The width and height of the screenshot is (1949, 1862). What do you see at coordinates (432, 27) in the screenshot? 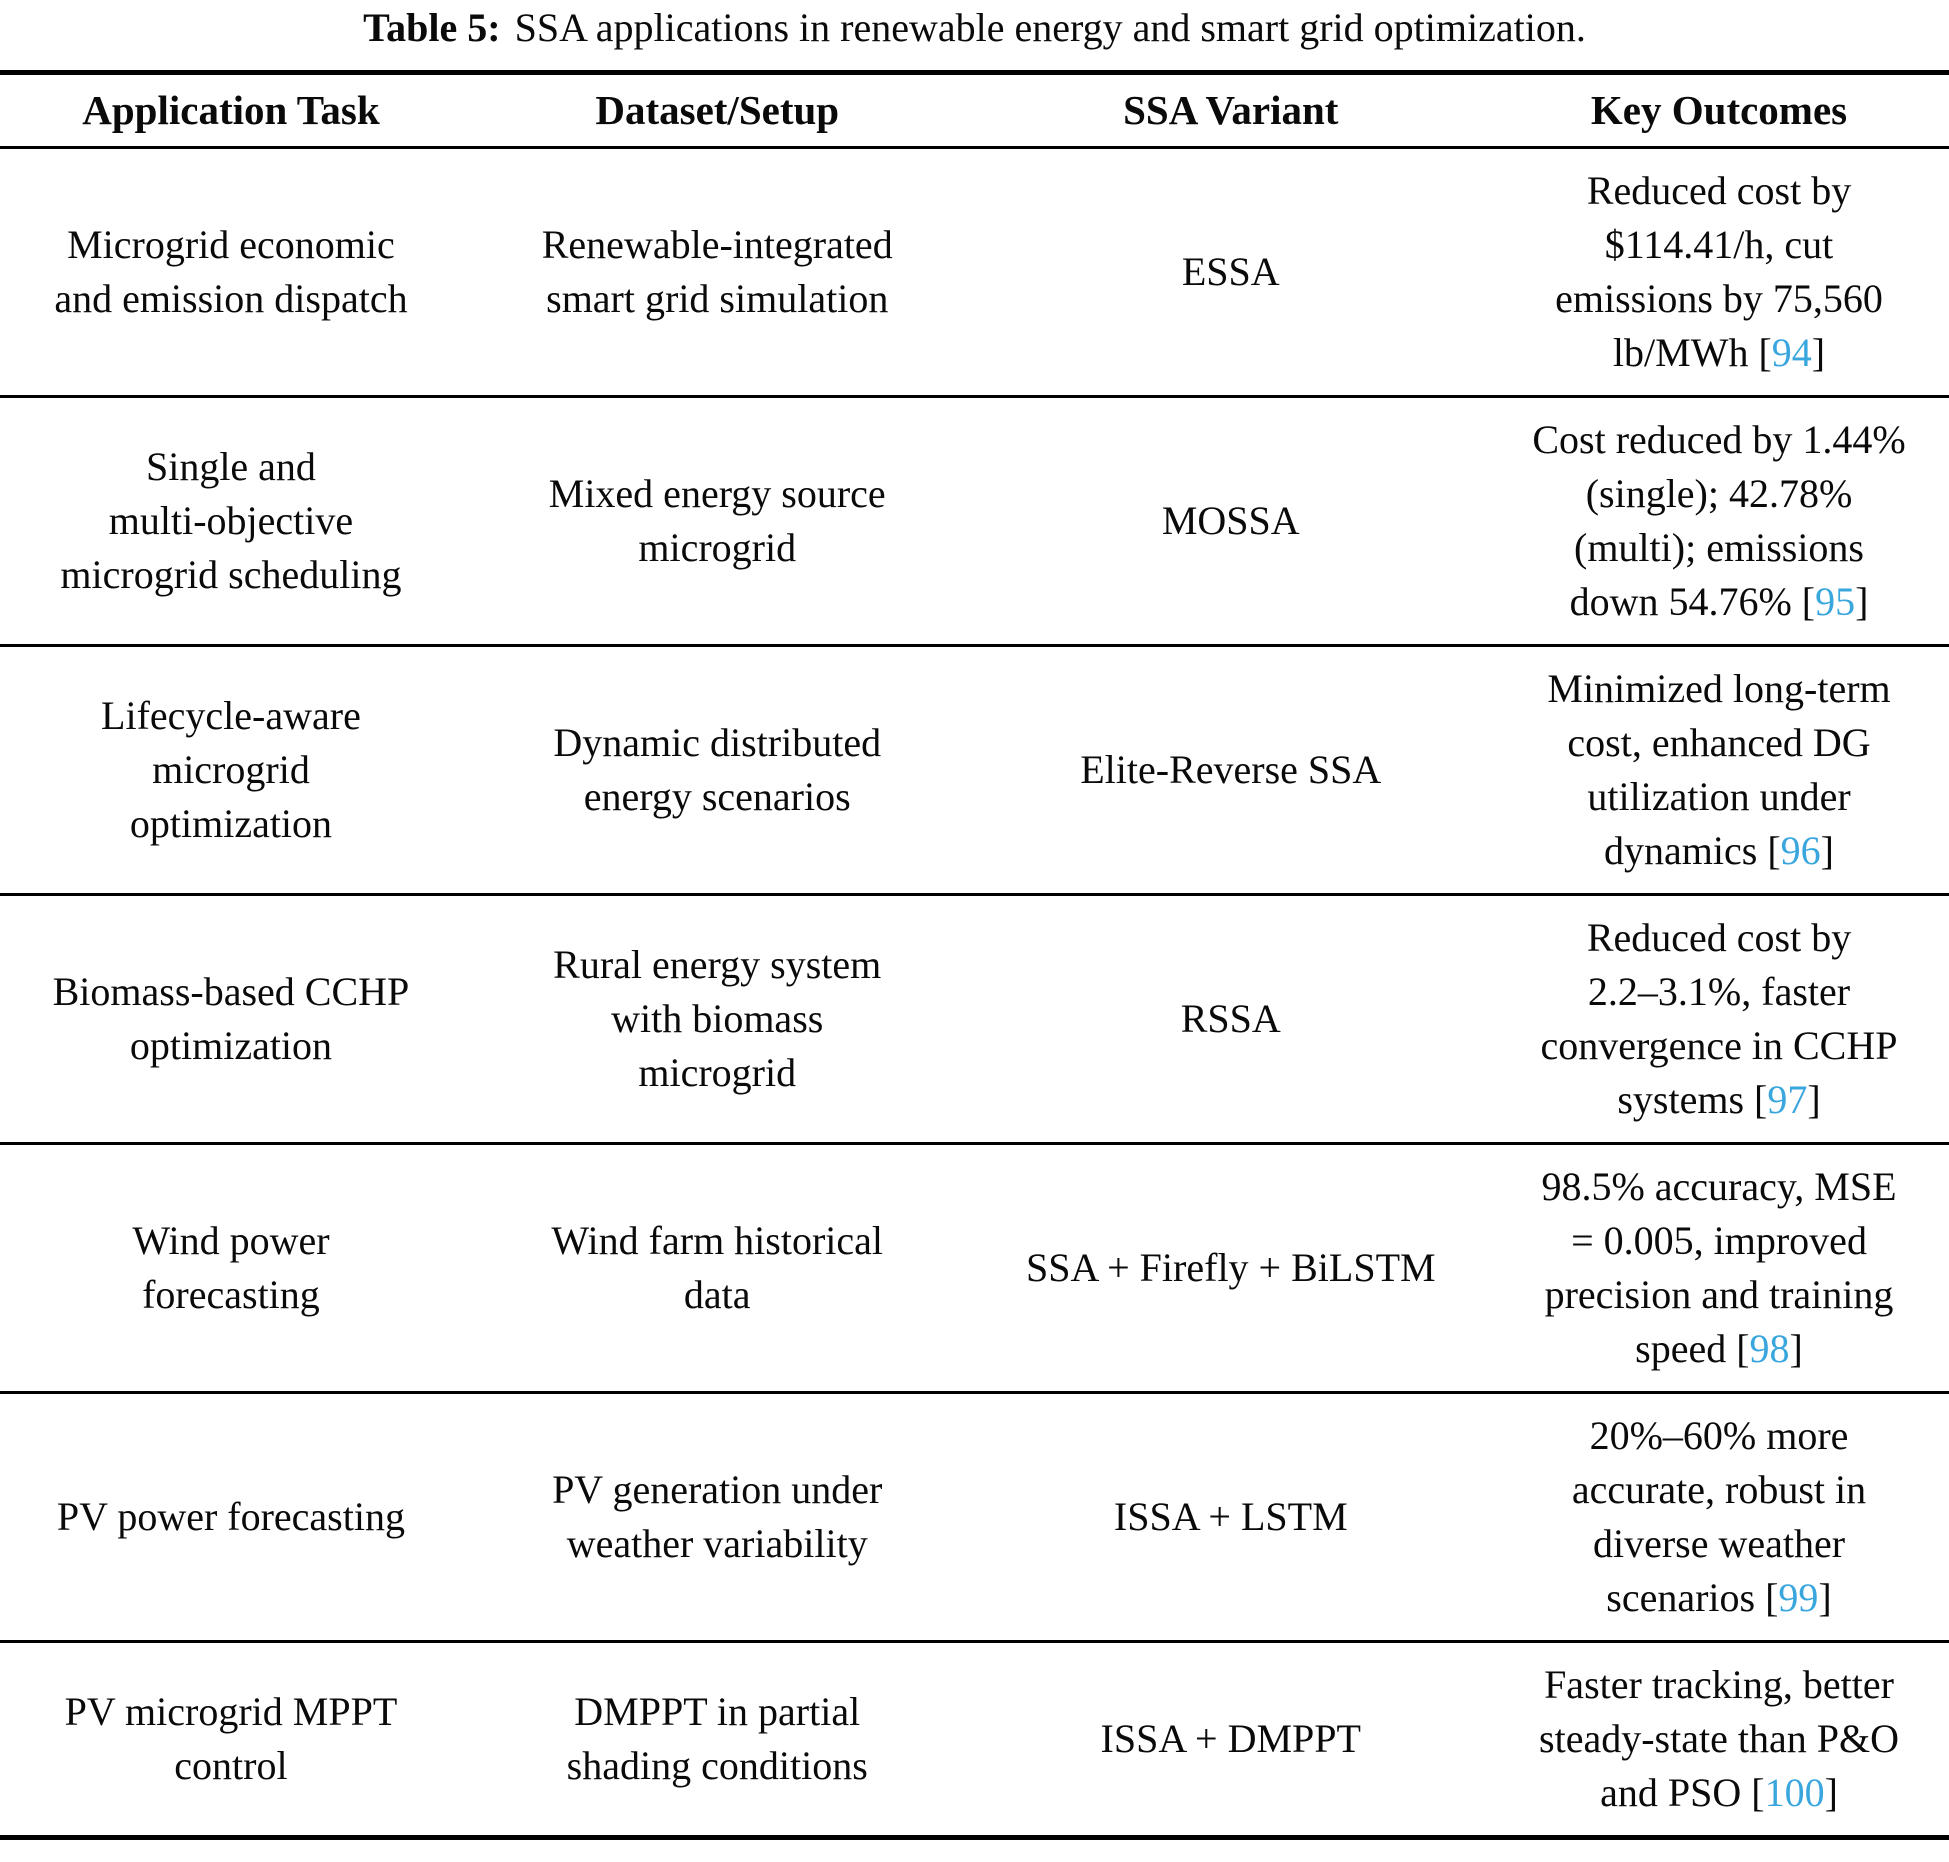
I see `table-caption-label: Table 5:` at bounding box center [432, 27].